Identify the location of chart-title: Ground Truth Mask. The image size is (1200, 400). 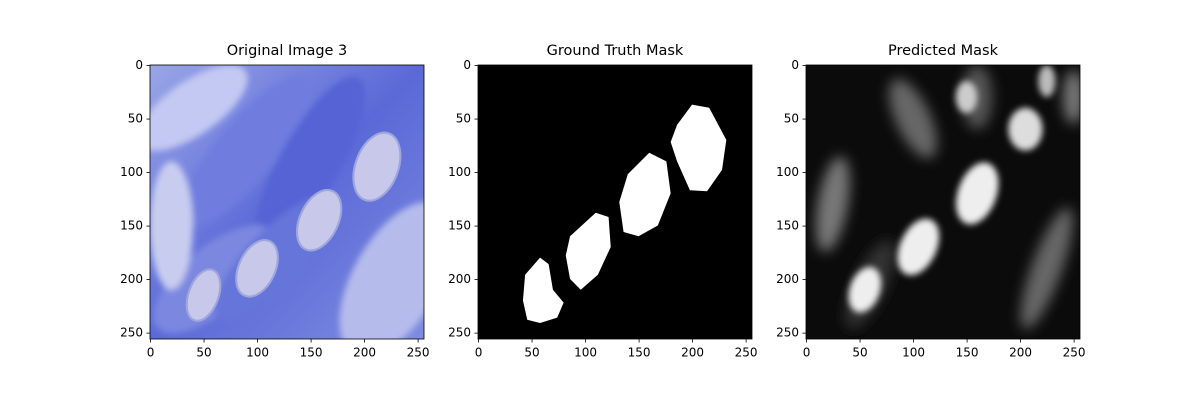
(615, 51).